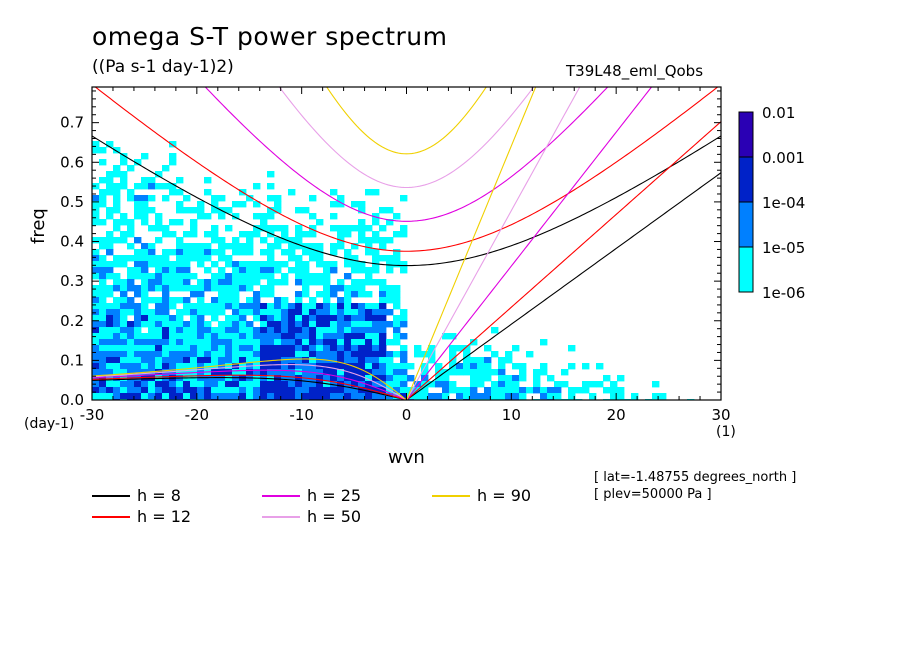 Image resolution: width=904 pixels, height=654 pixels. Describe the element at coordinates (406, 138) in the screenshot. I see `dispersion-curve` at that location.